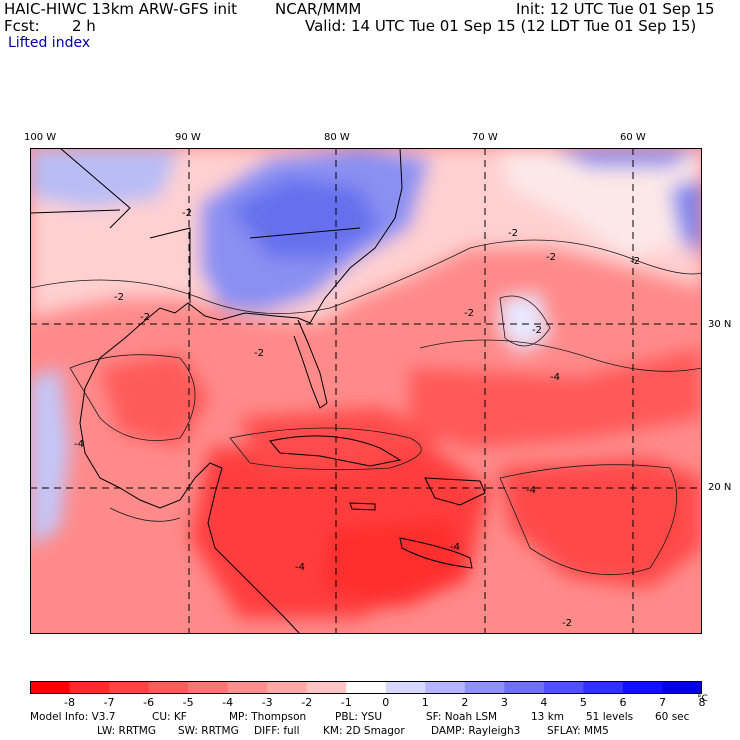  What do you see at coordinates (346, 702) in the screenshot?
I see `colorbar-tick-label: -1` at bounding box center [346, 702].